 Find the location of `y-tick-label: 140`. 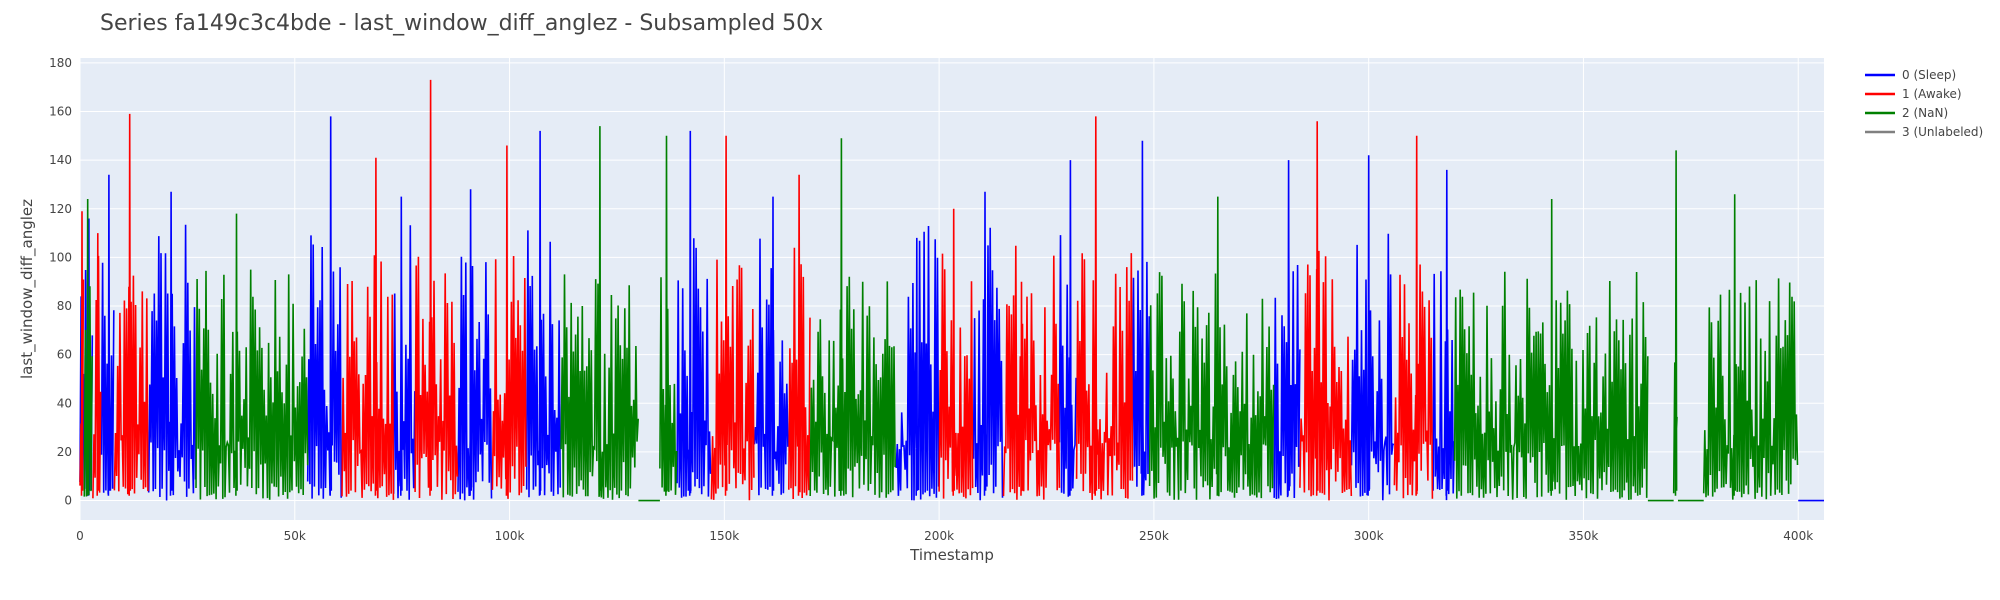

y-tick-label: 140 is located at coordinates (60, 160).